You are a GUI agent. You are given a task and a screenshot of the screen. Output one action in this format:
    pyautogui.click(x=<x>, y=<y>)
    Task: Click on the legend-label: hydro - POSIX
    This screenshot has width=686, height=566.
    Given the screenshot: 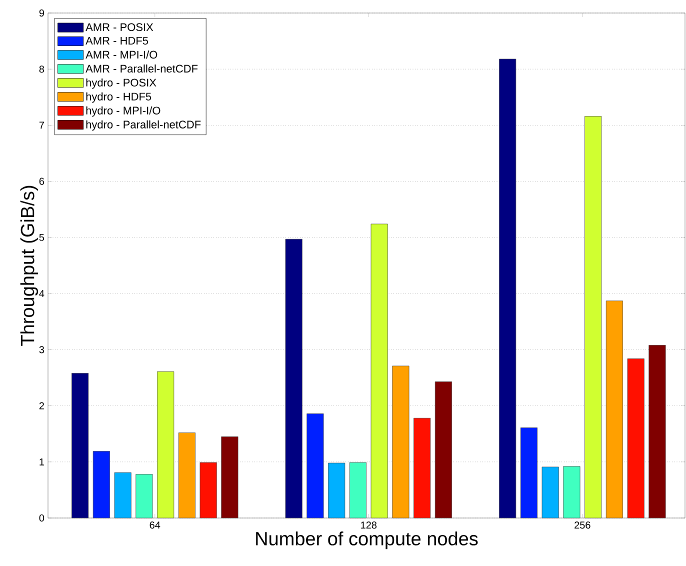 What is the action you would take?
    pyautogui.click(x=121, y=83)
    